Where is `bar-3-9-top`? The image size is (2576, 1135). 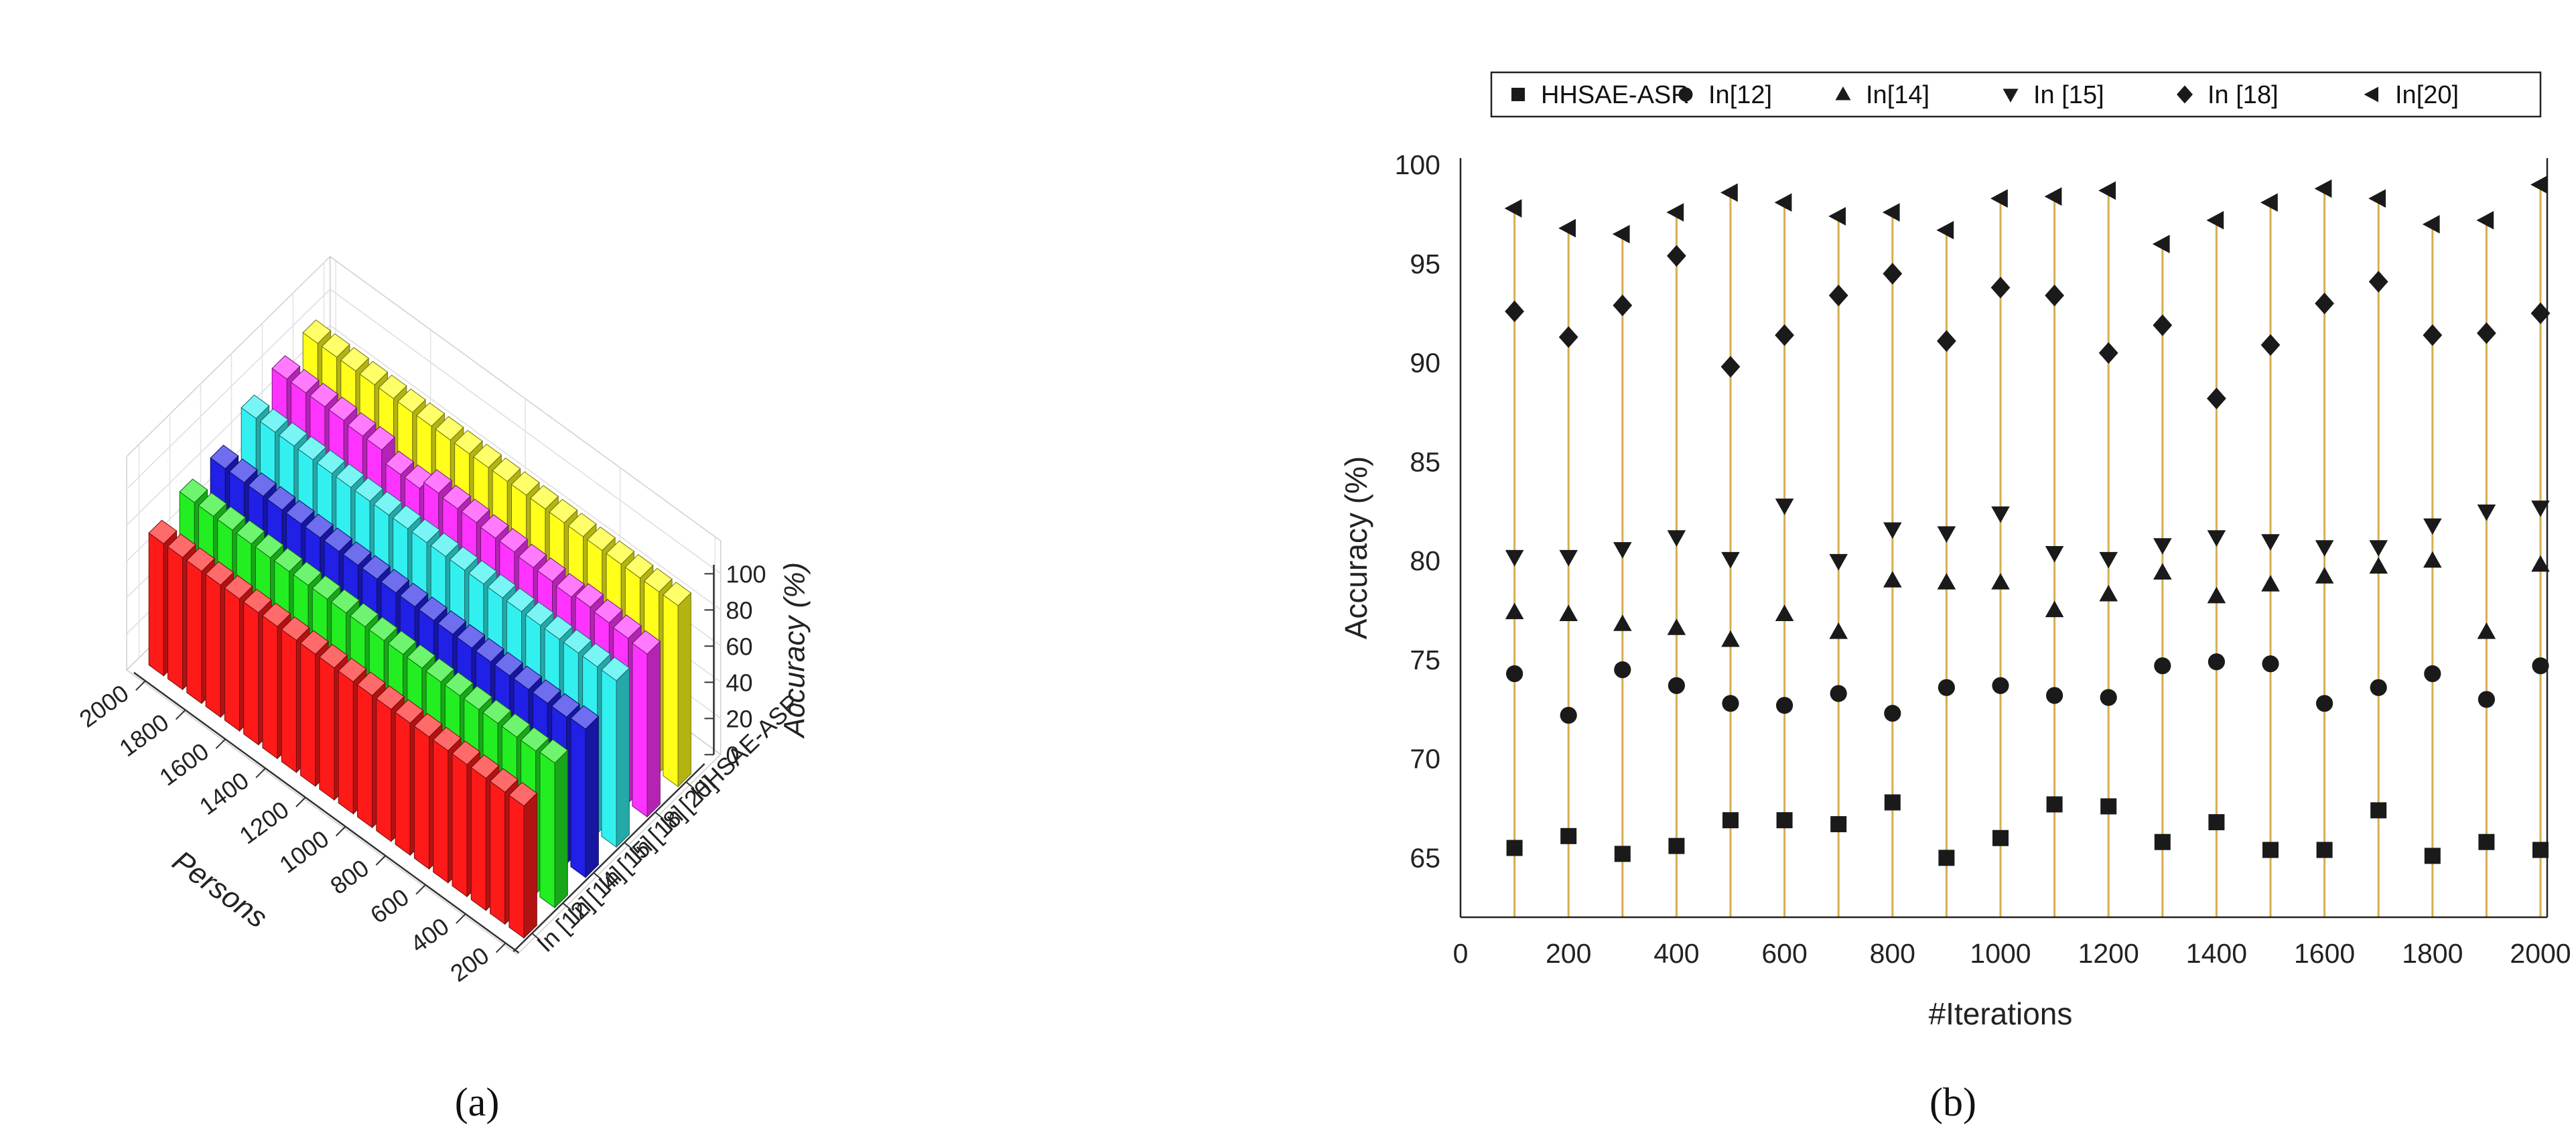 bar-3-9-top is located at coordinates (445, 544).